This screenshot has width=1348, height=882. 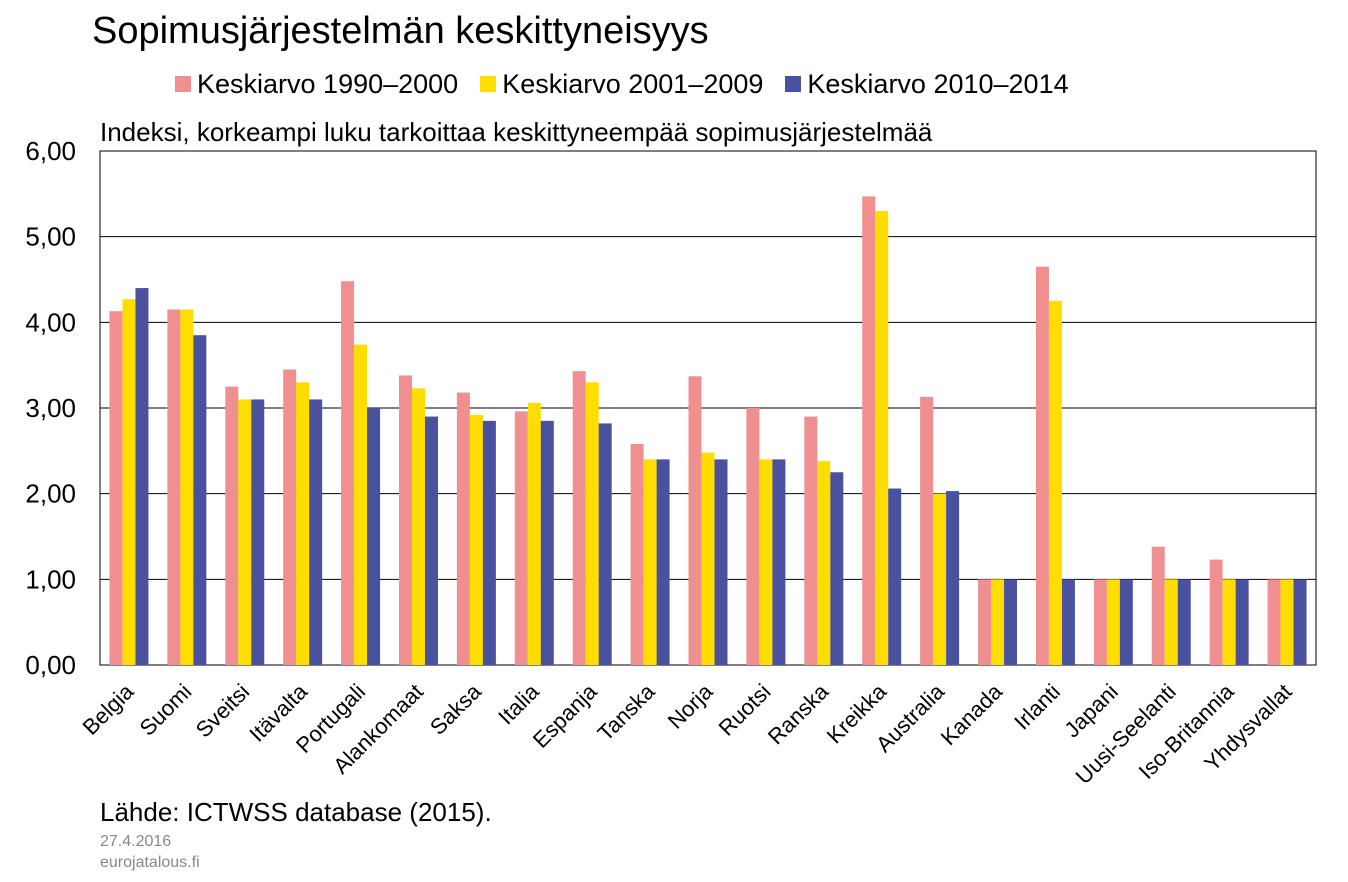 I want to click on x-tick-label: Norja, so click(x=690, y=705).